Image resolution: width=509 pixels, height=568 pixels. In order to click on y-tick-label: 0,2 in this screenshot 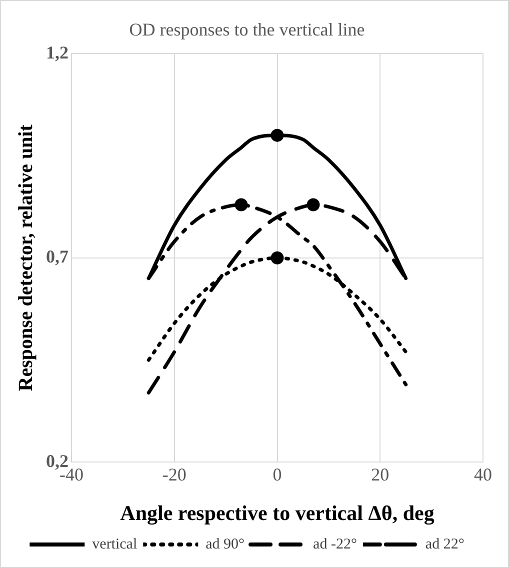, I will do `click(57, 460)`.